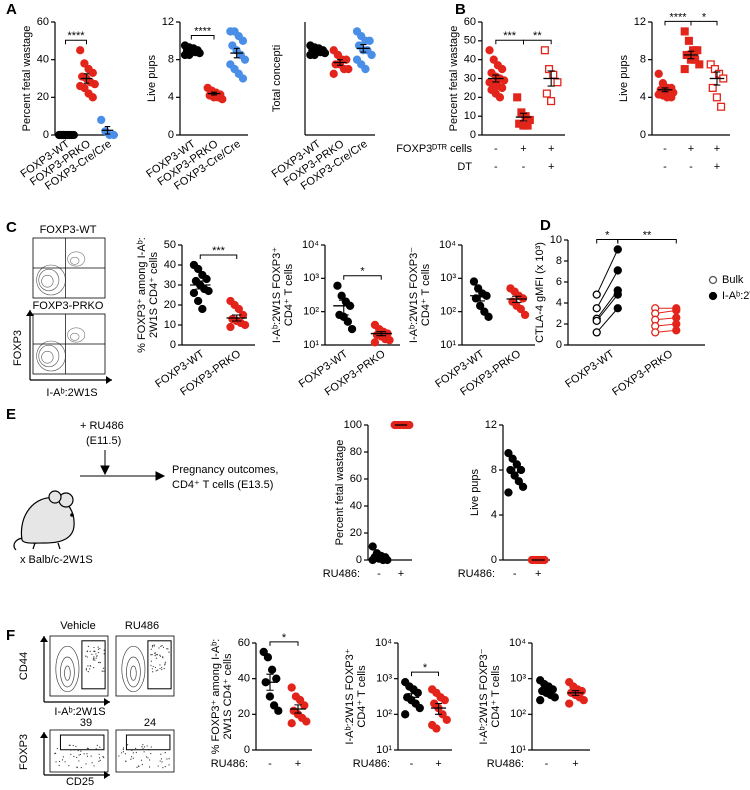 The height and width of the screenshot is (790, 750). What do you see at coordinates (11, 227) in the screenshot?
I see `panel-letter: C` at bounding box center [11, 227].